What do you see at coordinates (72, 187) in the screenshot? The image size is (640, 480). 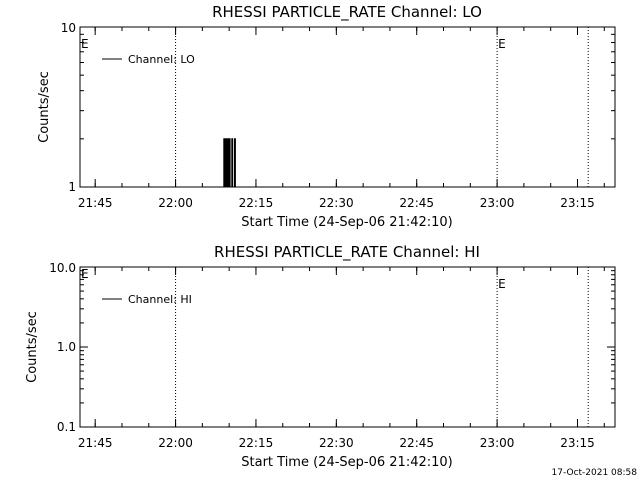 I see `chart-lo-y-tick-label-1: 1` at bounding box center [72, 187].